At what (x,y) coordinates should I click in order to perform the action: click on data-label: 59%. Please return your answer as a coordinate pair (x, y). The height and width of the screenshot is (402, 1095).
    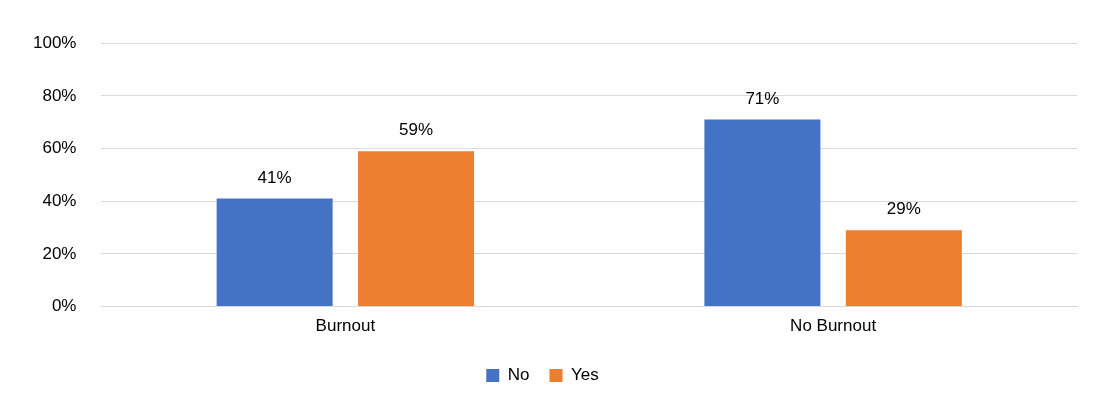
    Looking at the image, I should click on (416, 130).